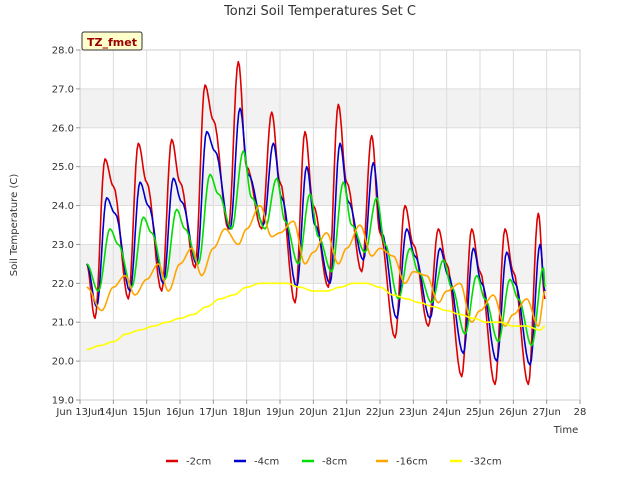 The height and width of the screenshot is (480, 640). I want to click on y-tick-label: 19.0, so click(63, 401).